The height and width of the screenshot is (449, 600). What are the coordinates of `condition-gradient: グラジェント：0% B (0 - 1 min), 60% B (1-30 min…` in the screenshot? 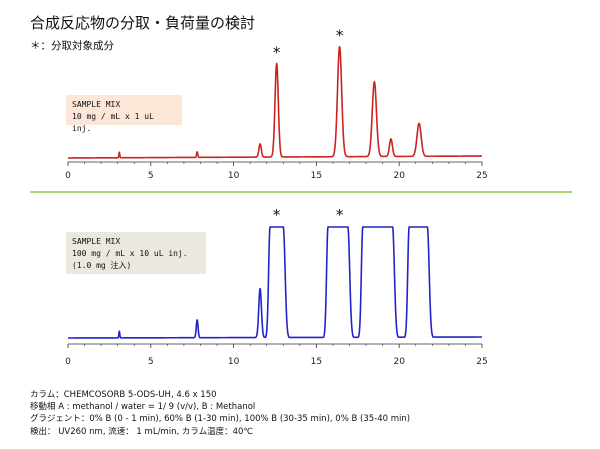 It's located at (220, 419).